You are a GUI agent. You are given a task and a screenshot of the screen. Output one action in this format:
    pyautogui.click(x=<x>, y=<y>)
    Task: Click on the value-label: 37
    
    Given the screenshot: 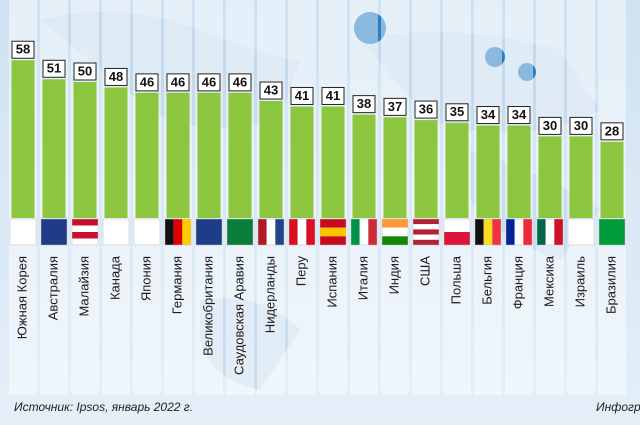 What is the action you would take?
    pyautogui.click(x=395, y=106)
    